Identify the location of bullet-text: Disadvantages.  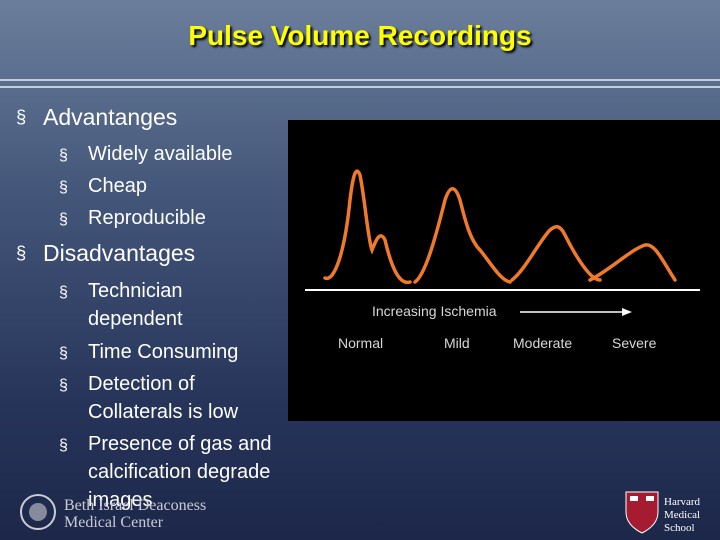
(119, 253).